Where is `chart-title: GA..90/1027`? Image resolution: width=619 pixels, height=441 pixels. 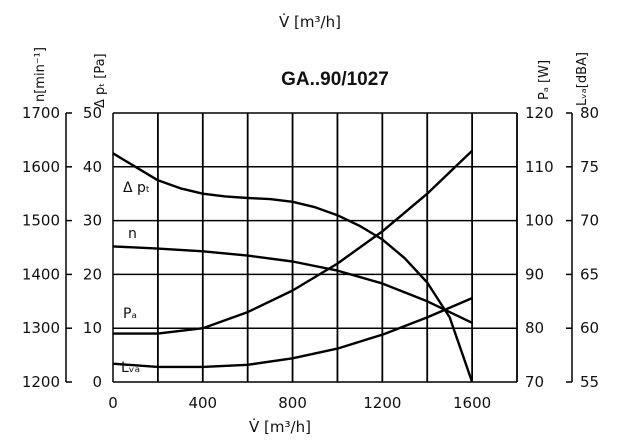 chart-title: GA..90/1027 is located at coordinates (335, 79).